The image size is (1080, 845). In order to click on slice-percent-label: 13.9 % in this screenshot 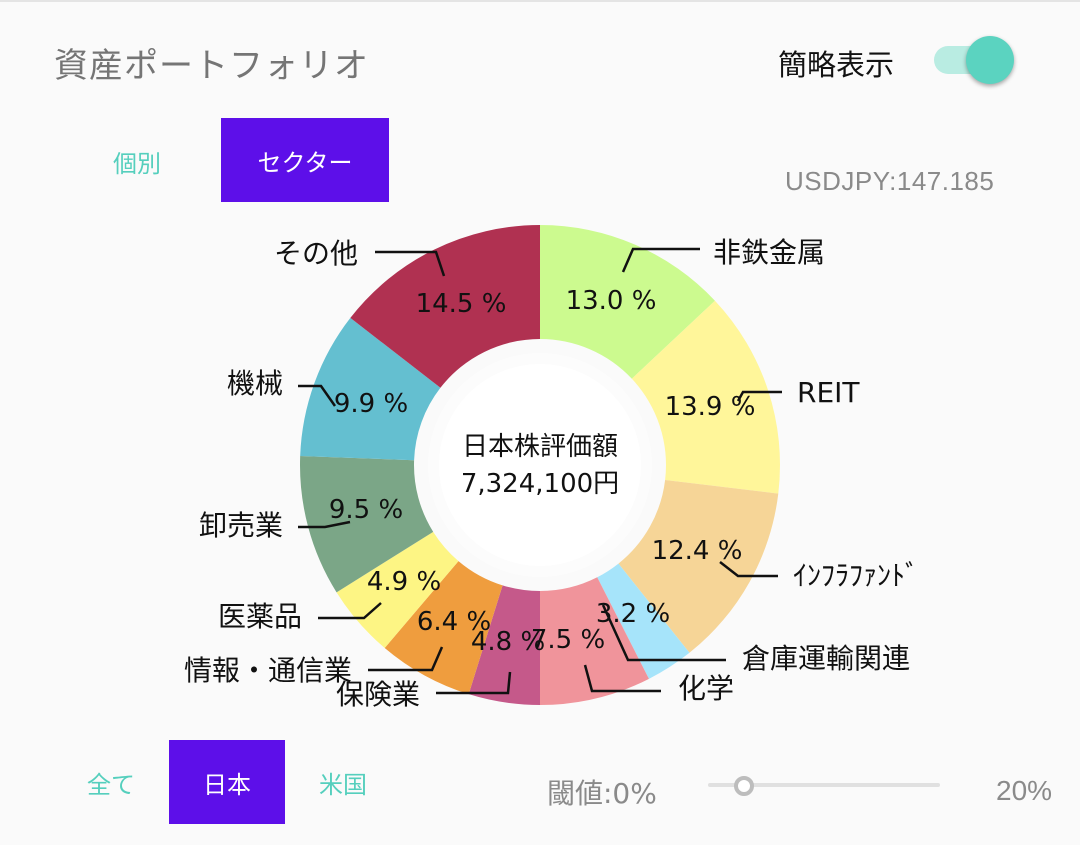, I will do `click(710, 407)`.